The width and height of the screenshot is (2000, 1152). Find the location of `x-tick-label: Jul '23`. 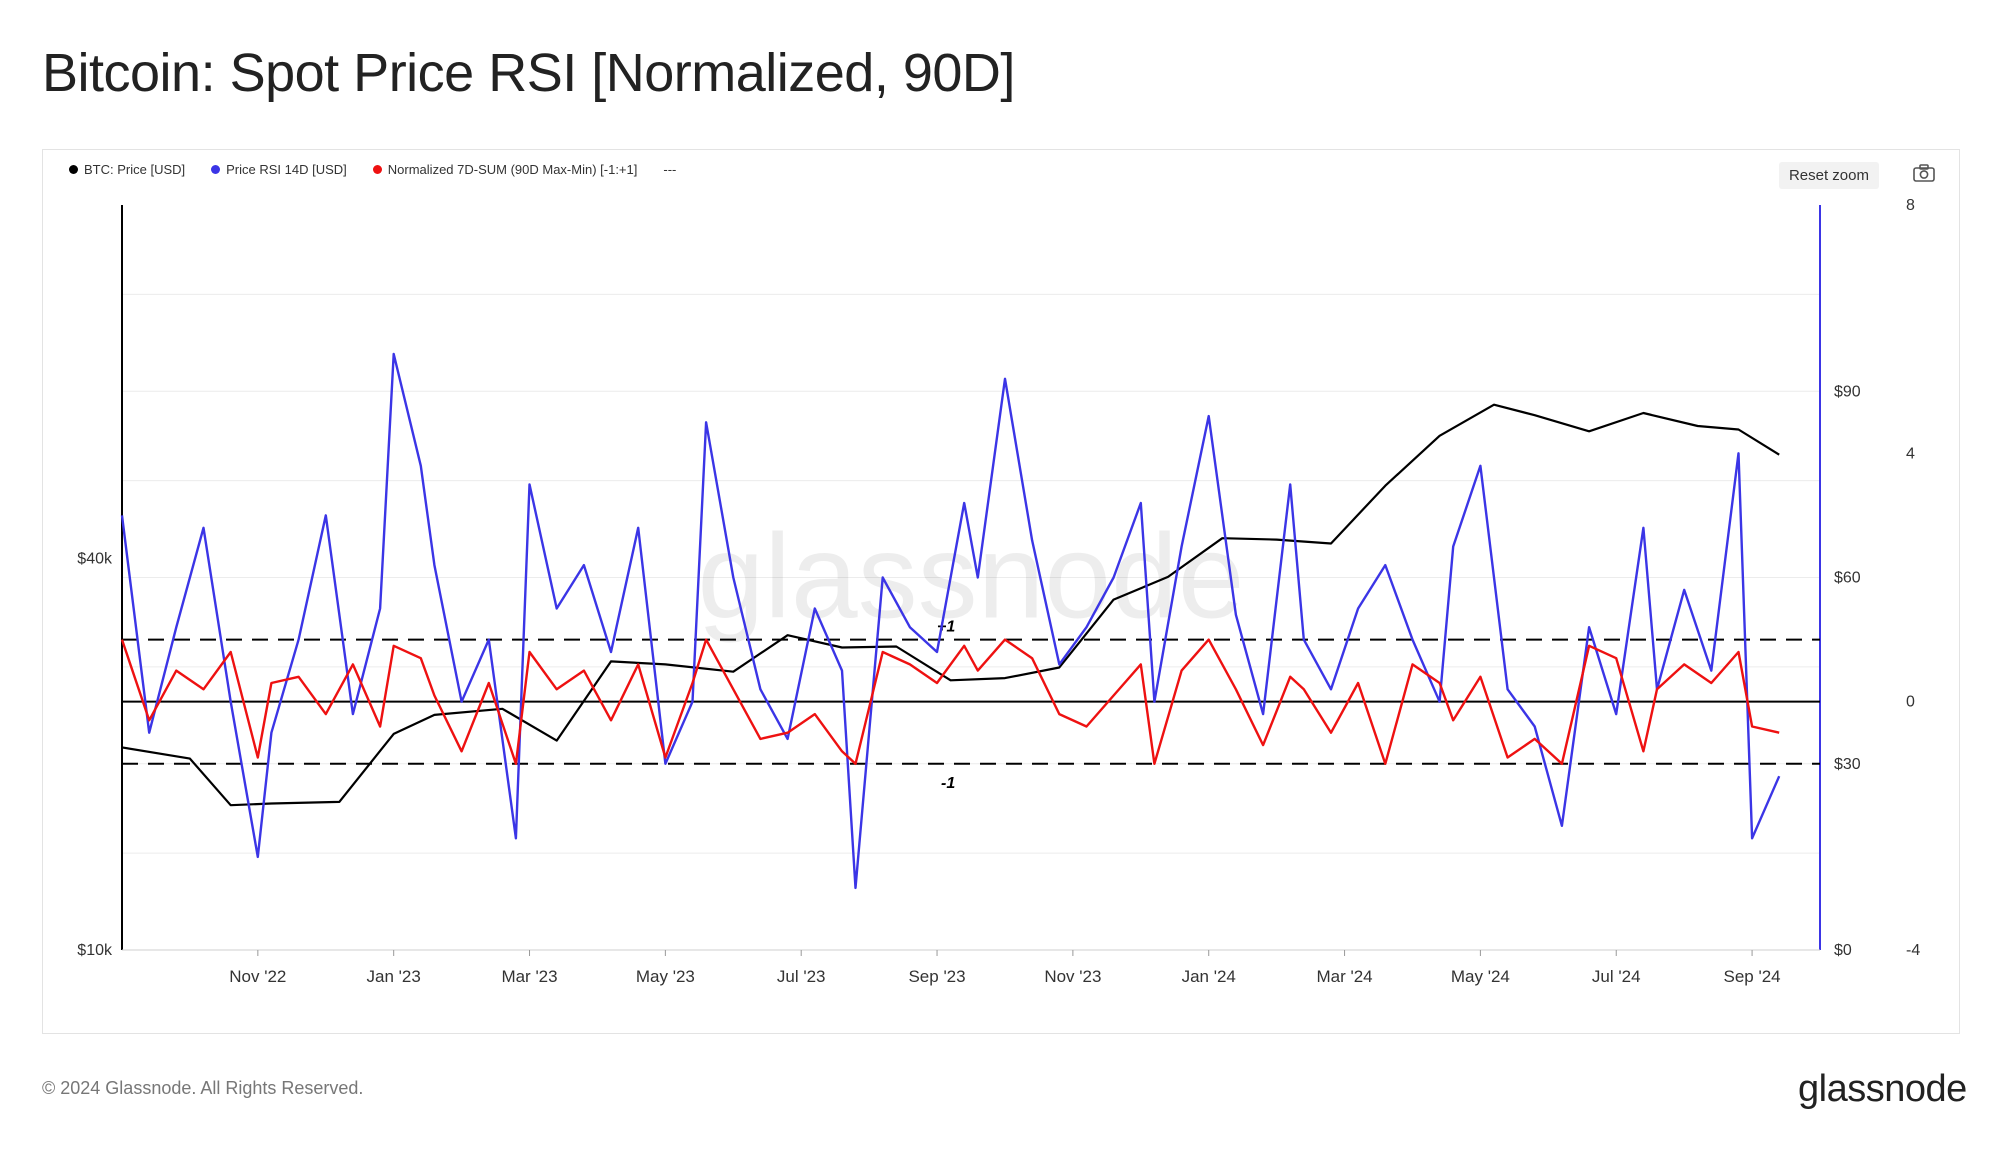

x-tick-label: Jul '23 is located at coordinates (801, 976).